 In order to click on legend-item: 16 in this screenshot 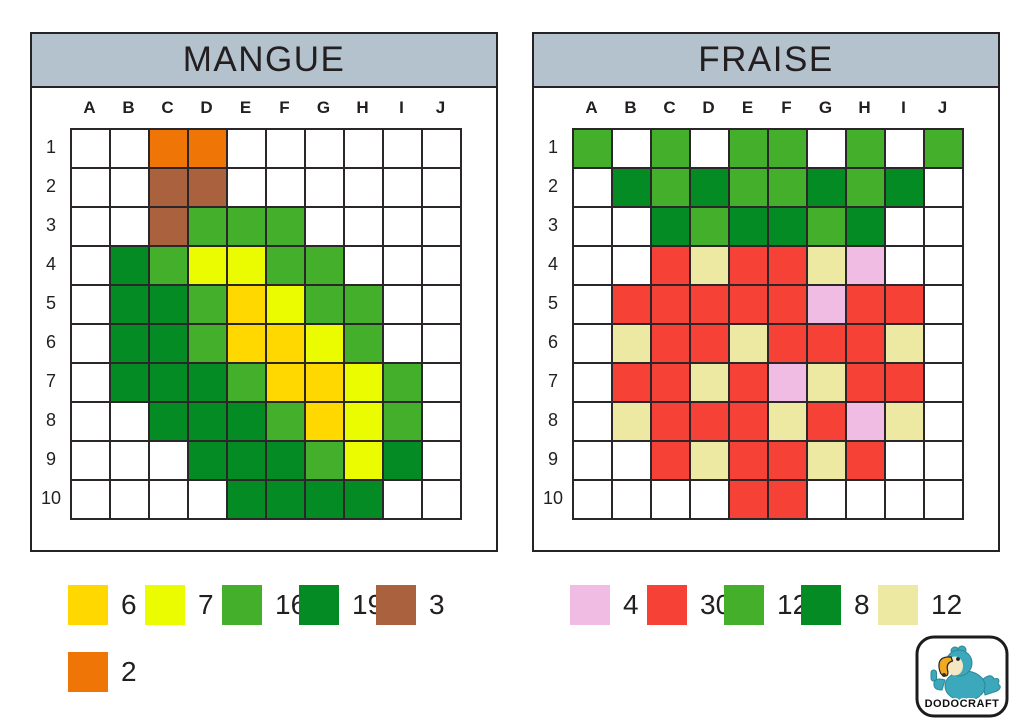, I will do `click(264, 605)`.